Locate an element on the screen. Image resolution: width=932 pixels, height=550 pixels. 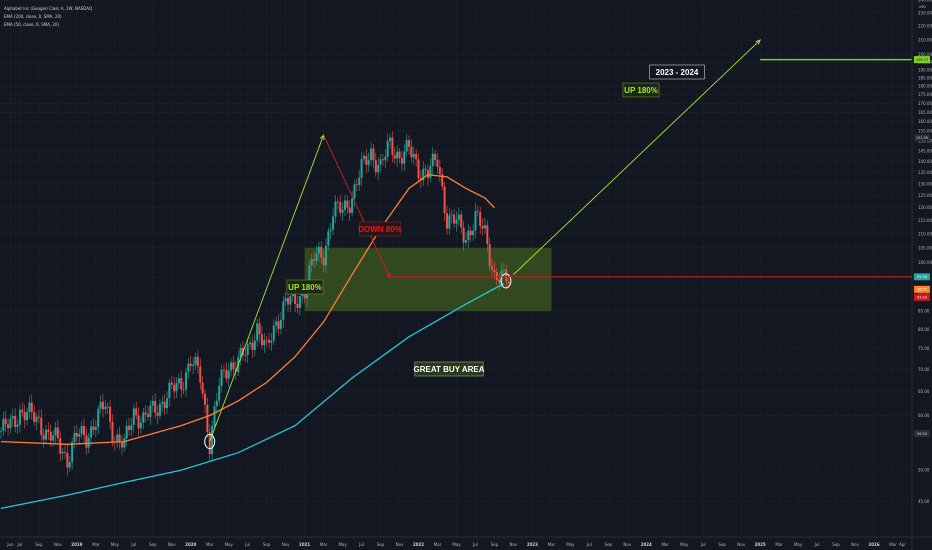
ema50-price-tag-bg is located at coordinates (922, 289).